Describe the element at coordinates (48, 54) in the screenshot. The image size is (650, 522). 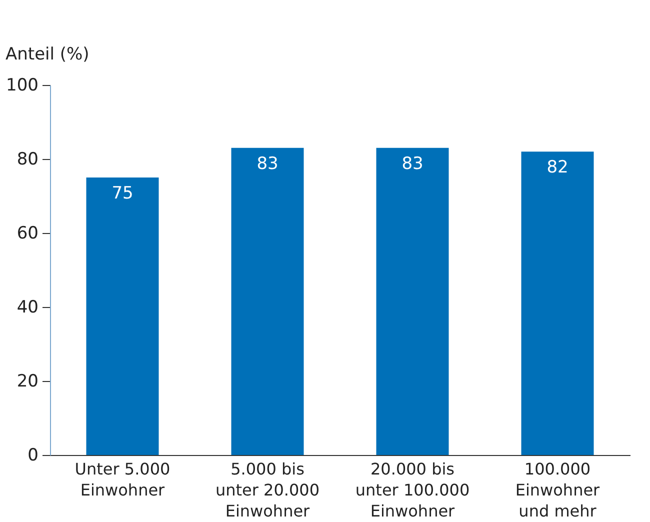
I see `y-axis-title: Anteil (%)` at that location.